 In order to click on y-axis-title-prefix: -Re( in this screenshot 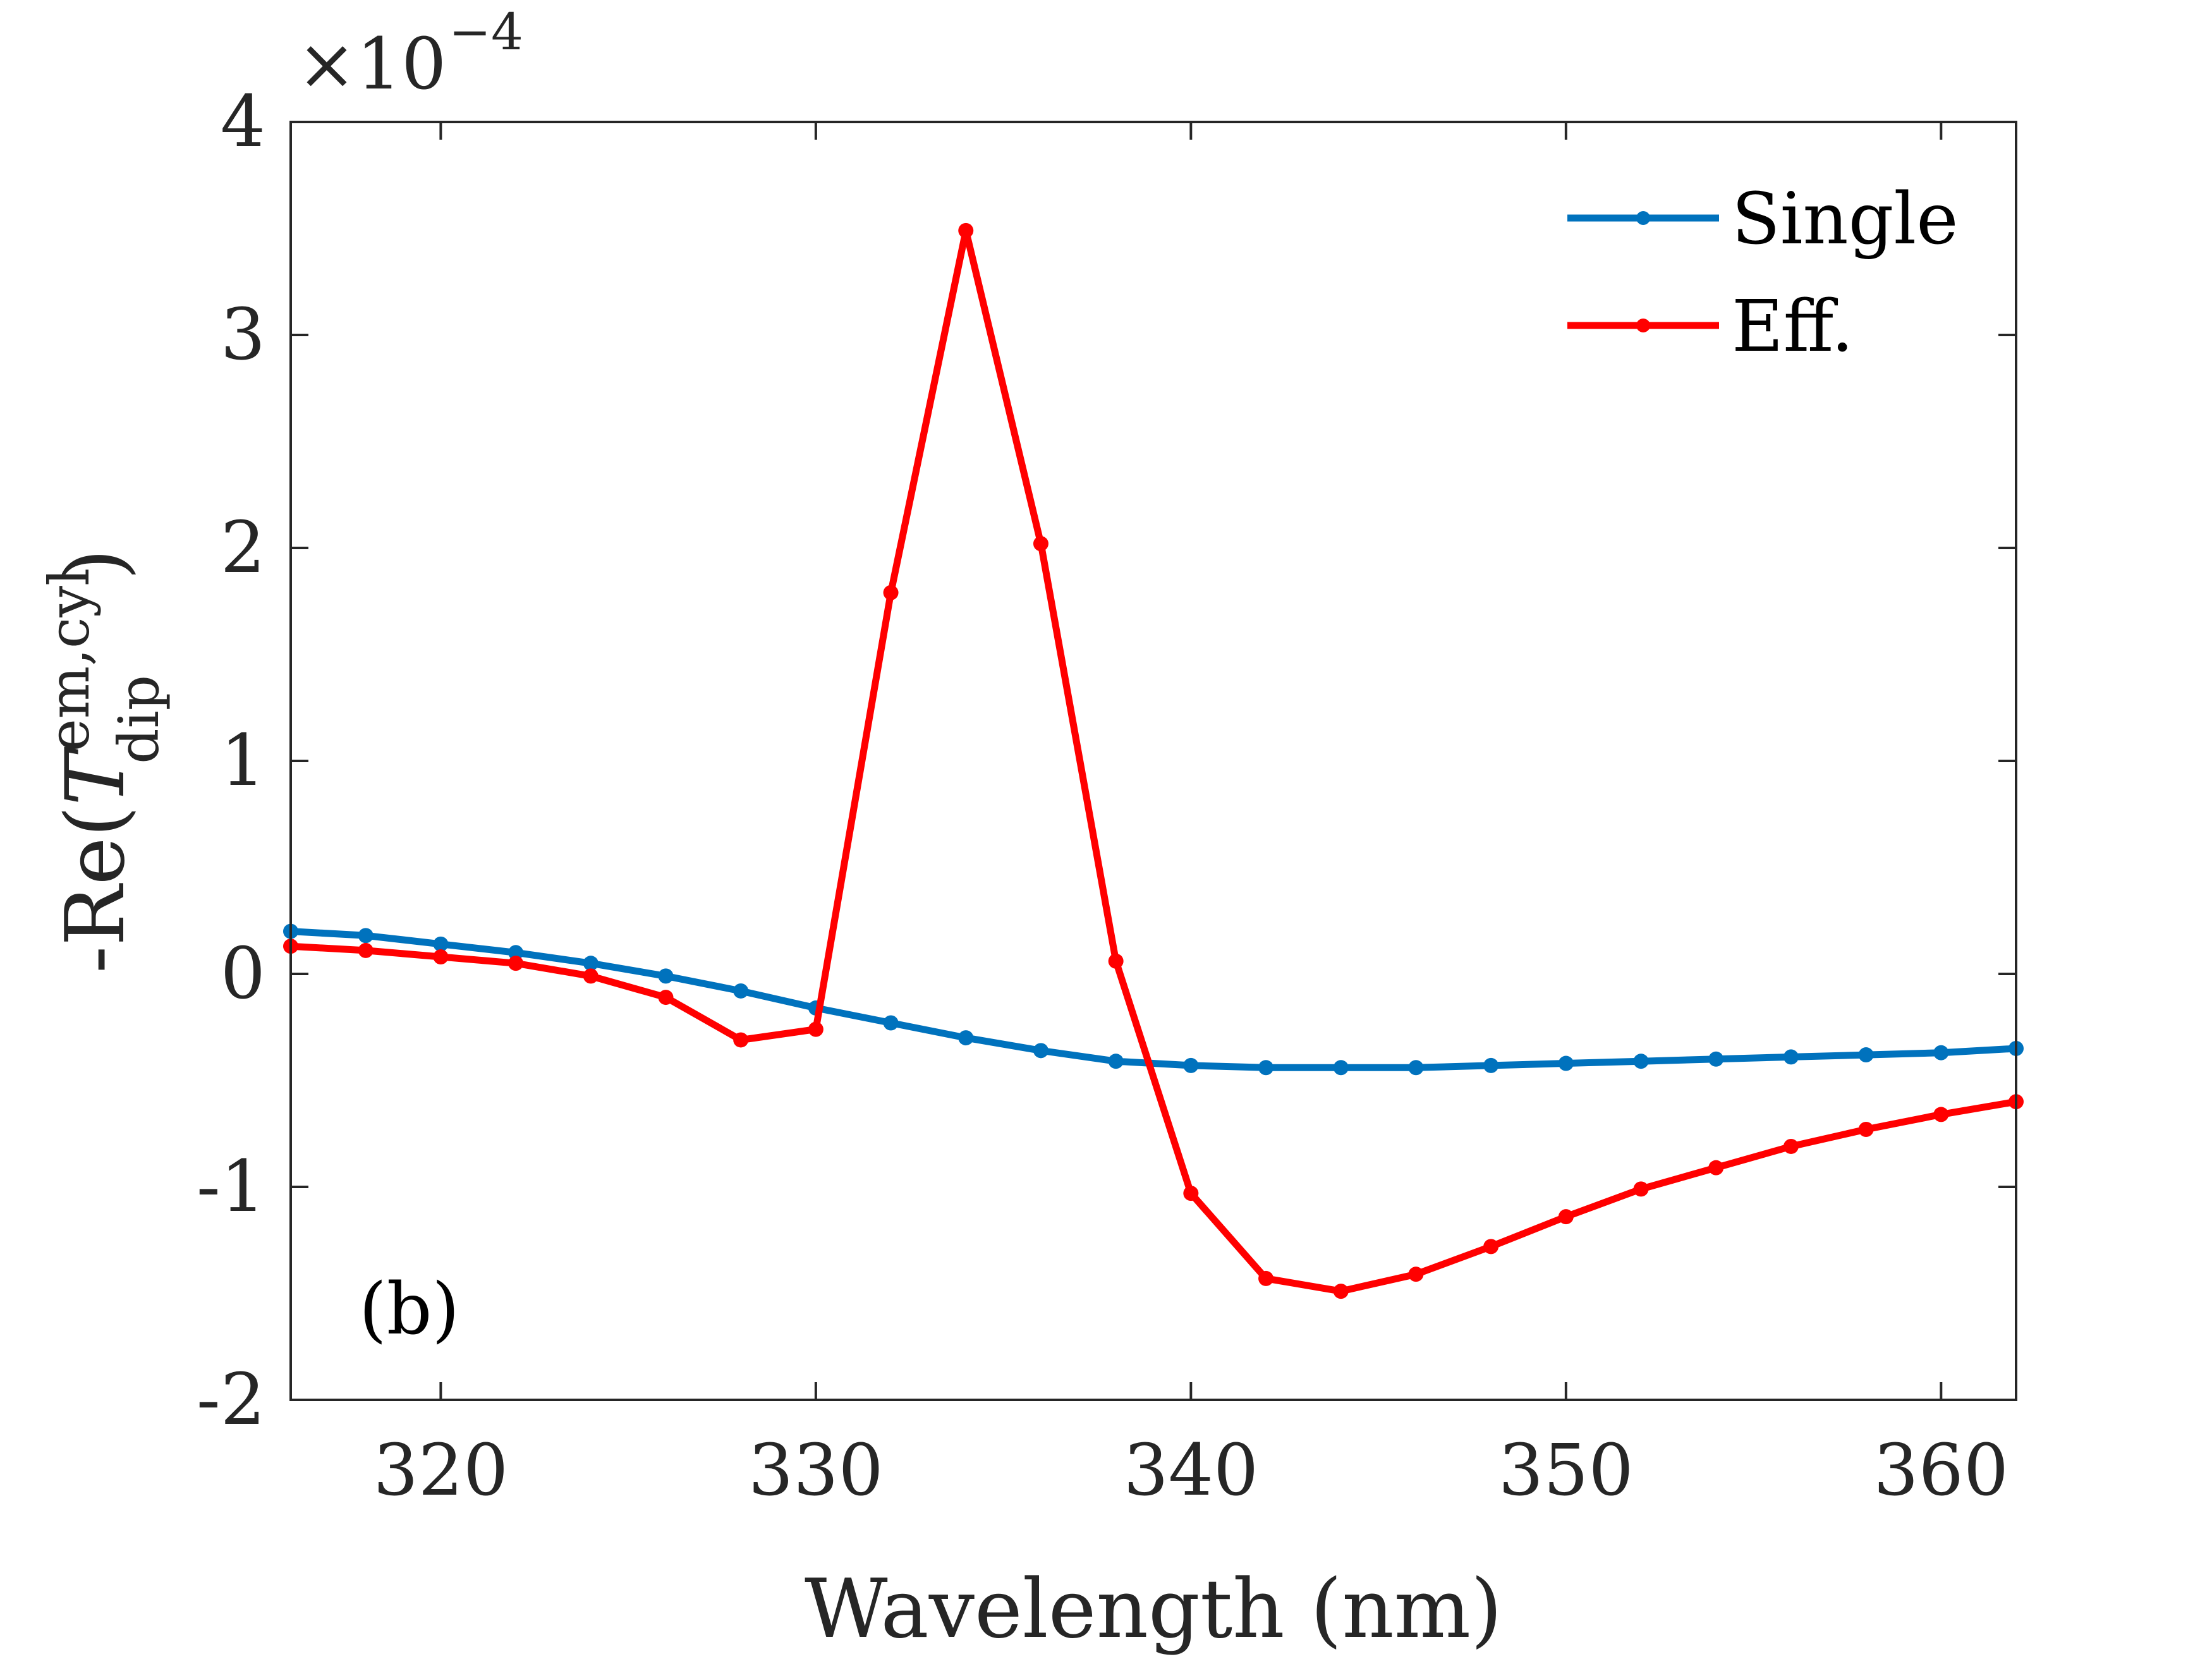, I will do `click(96, 889)`.